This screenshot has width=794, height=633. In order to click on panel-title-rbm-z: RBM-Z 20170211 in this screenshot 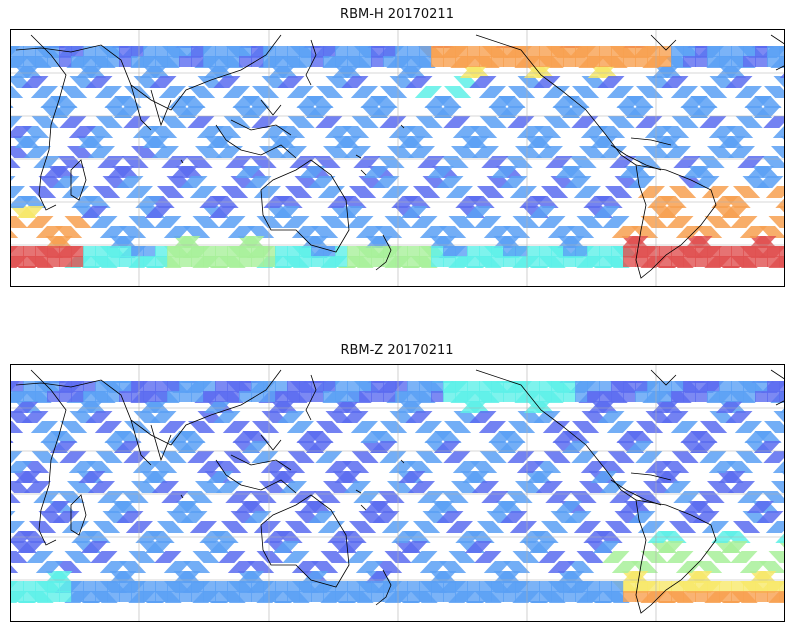, I will do `click(397, 350)`.